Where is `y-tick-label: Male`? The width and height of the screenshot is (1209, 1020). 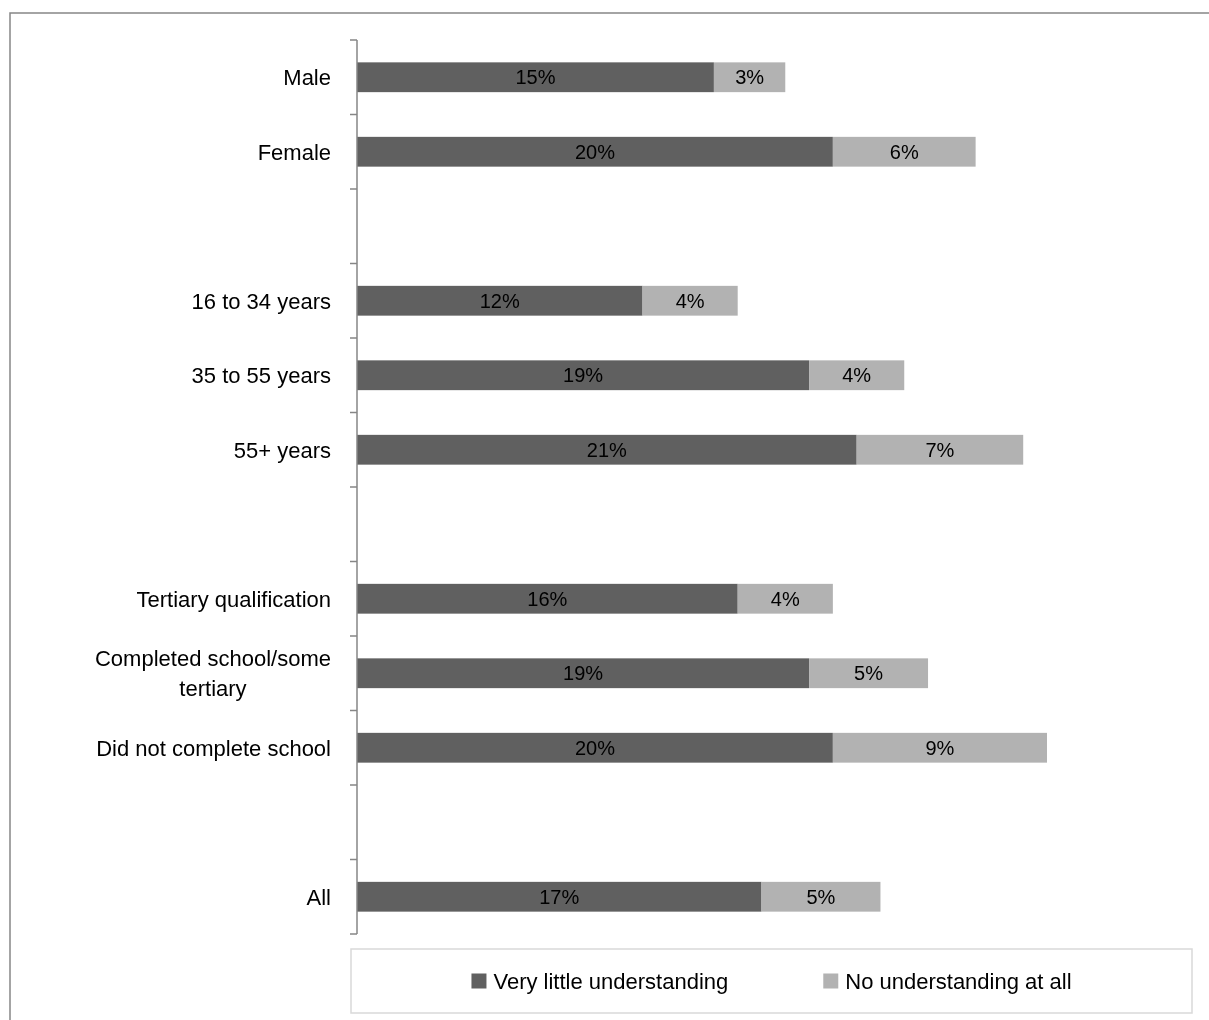 y-tick-label: Male is located at coordinates (307, 77).